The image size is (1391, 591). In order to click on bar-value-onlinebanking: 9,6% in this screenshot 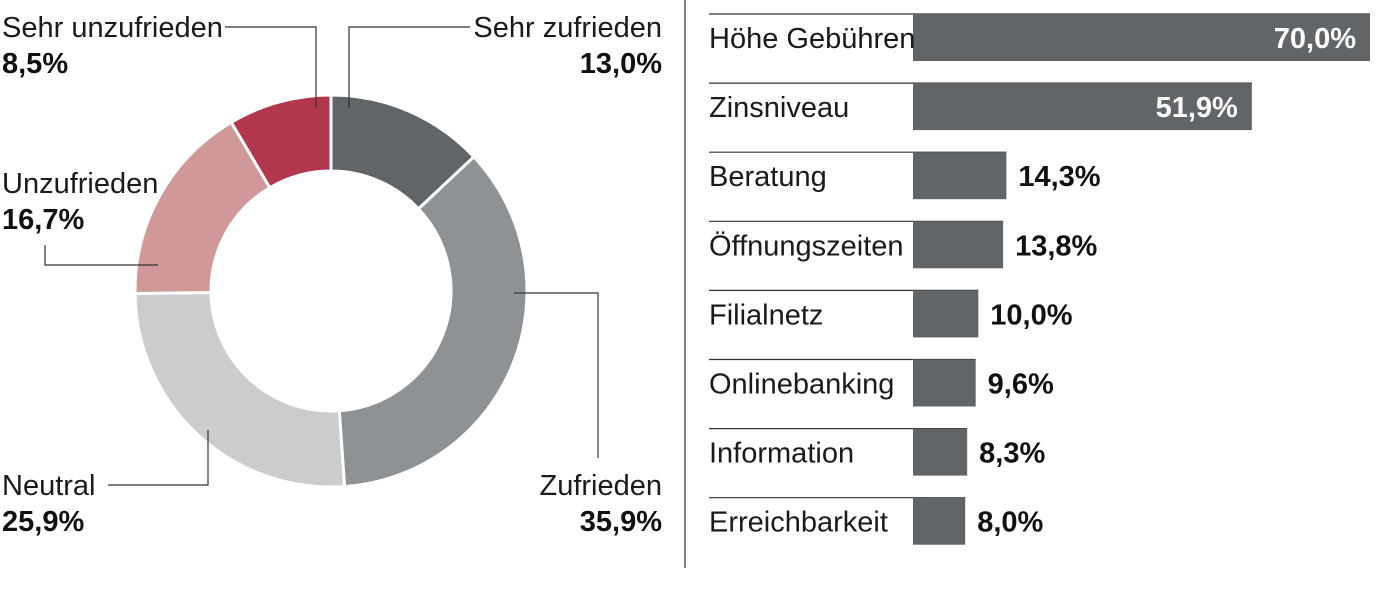, I will do `click(1021, 385)`.